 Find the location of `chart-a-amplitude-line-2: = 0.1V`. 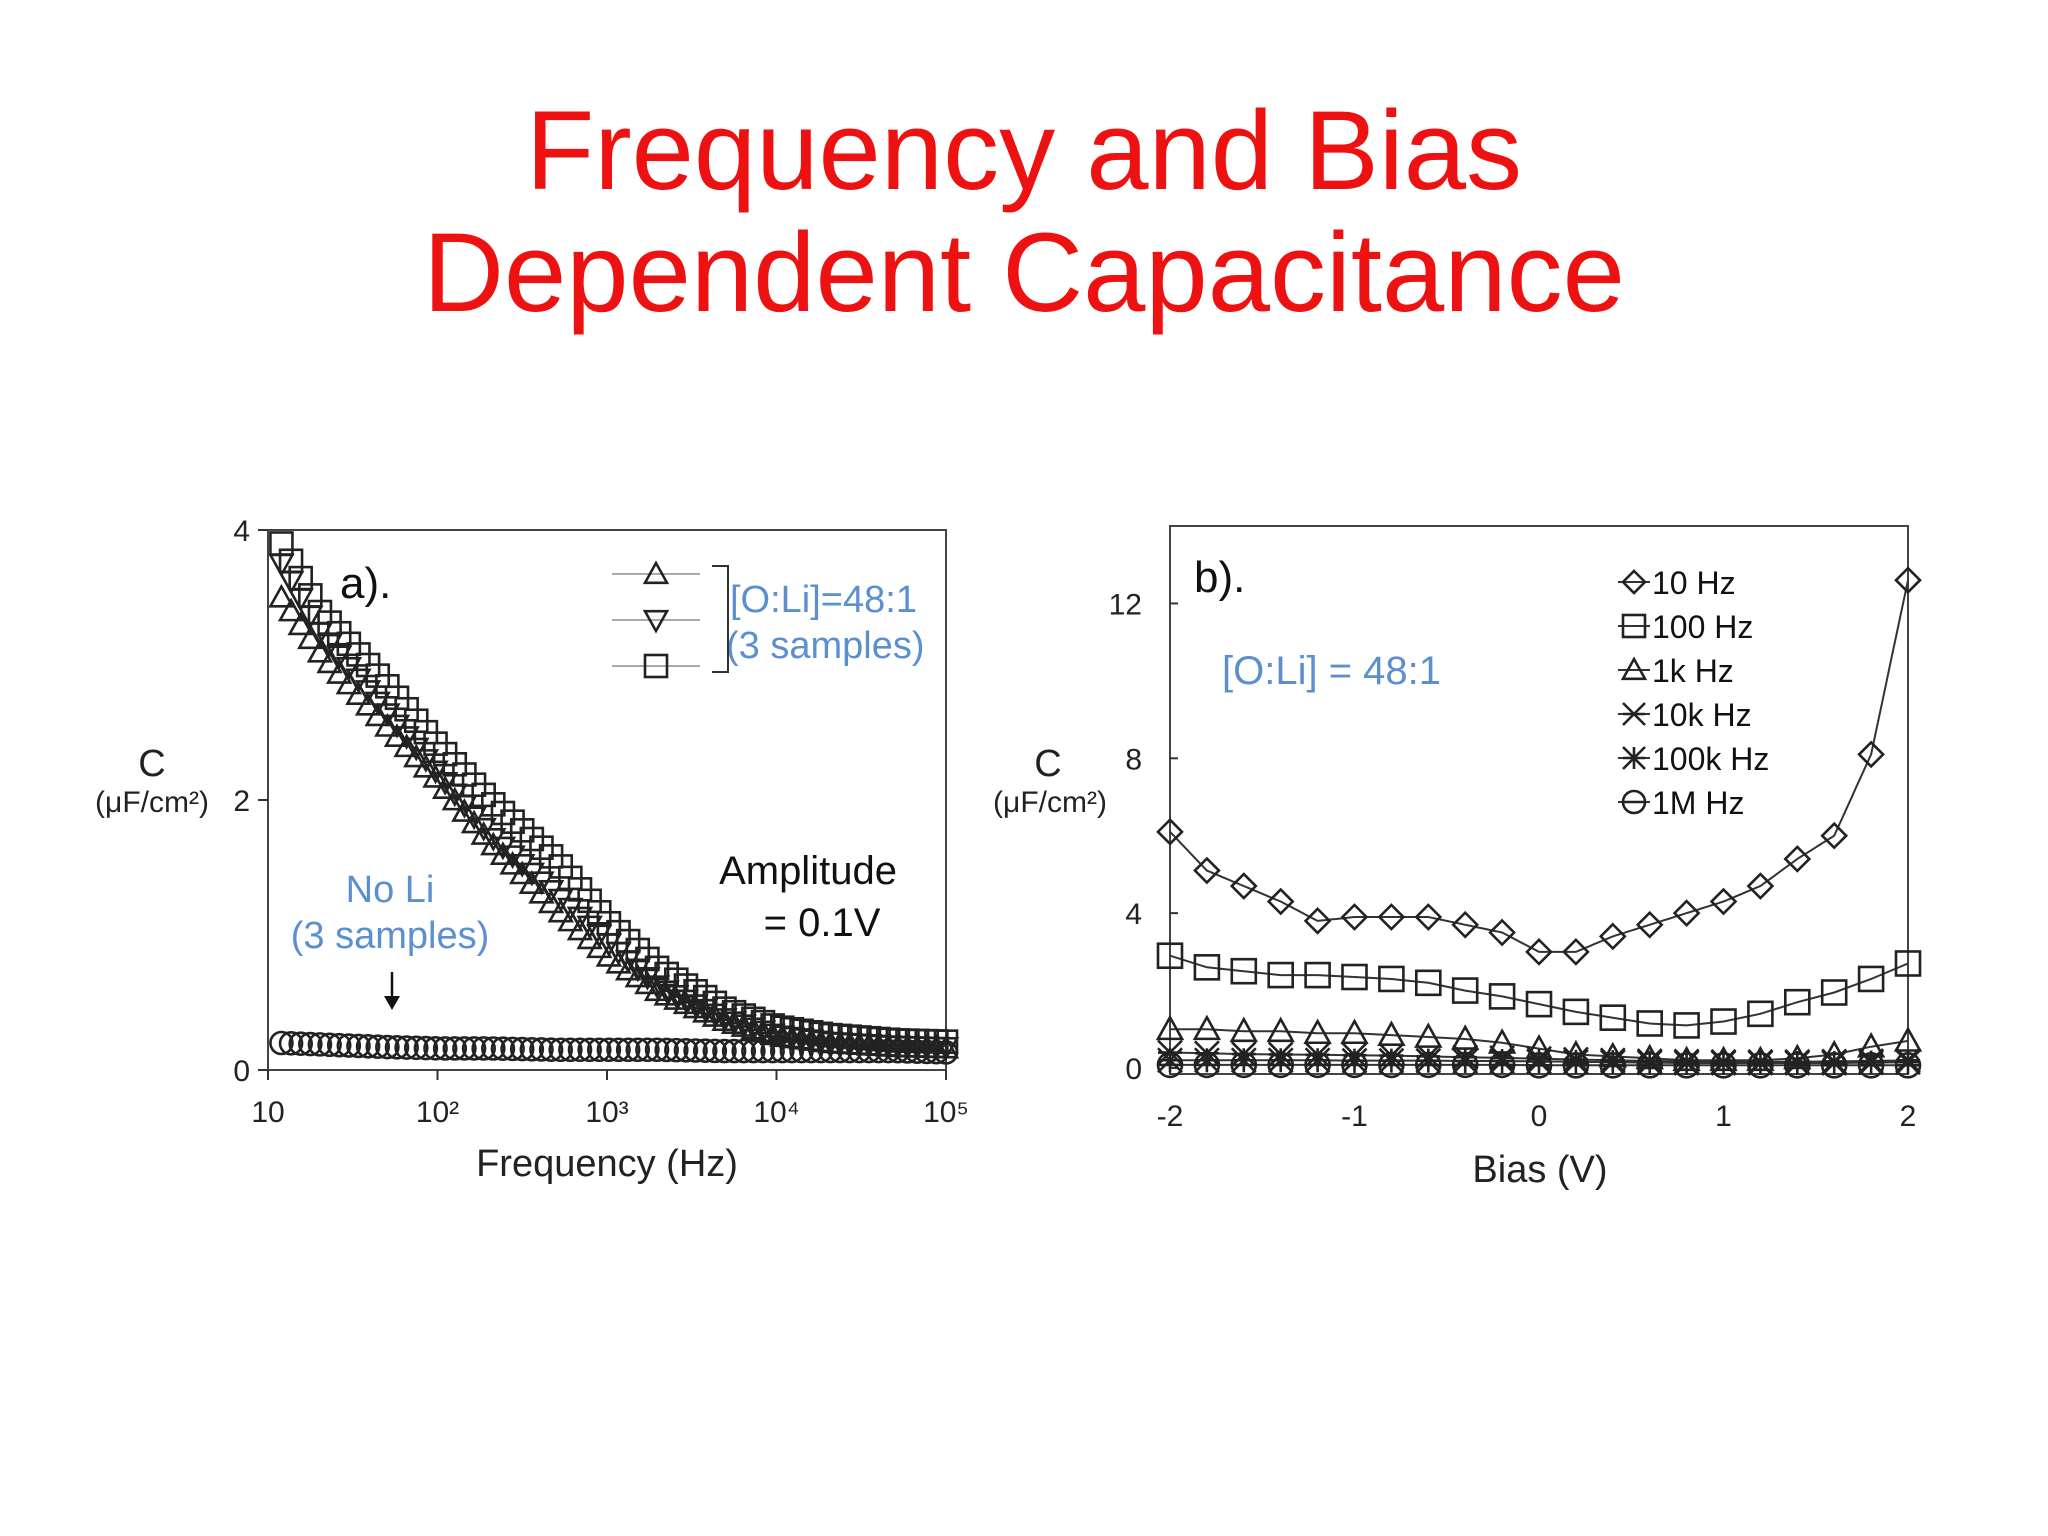

chart-a-amplitude-line-2: = 0.1V is located at coordinates (822, 923).